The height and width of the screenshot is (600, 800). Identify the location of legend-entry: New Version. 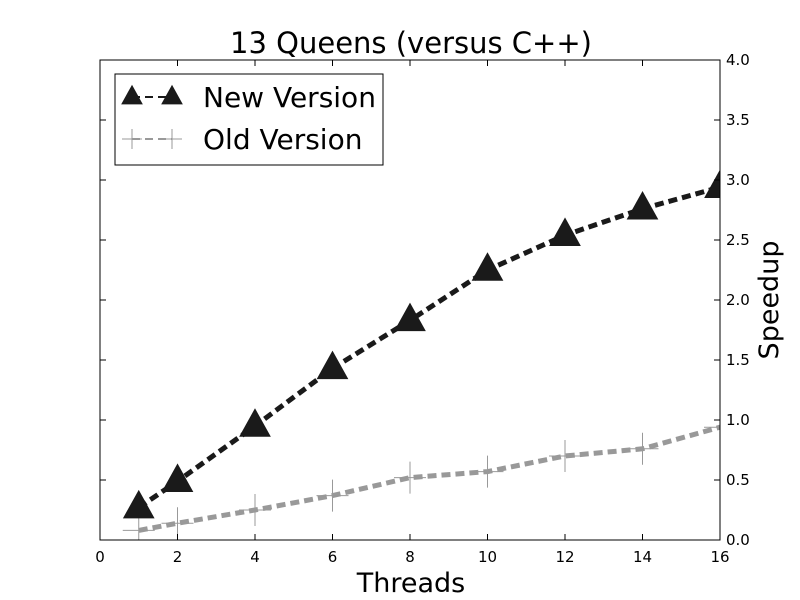
(248, 97).